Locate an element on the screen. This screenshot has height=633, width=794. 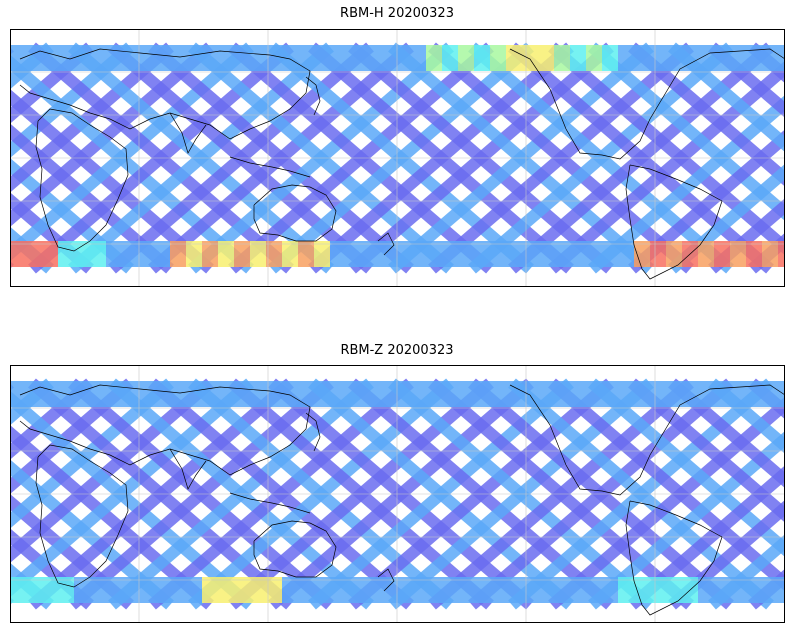
south-band is located at coordinates (397, 590).